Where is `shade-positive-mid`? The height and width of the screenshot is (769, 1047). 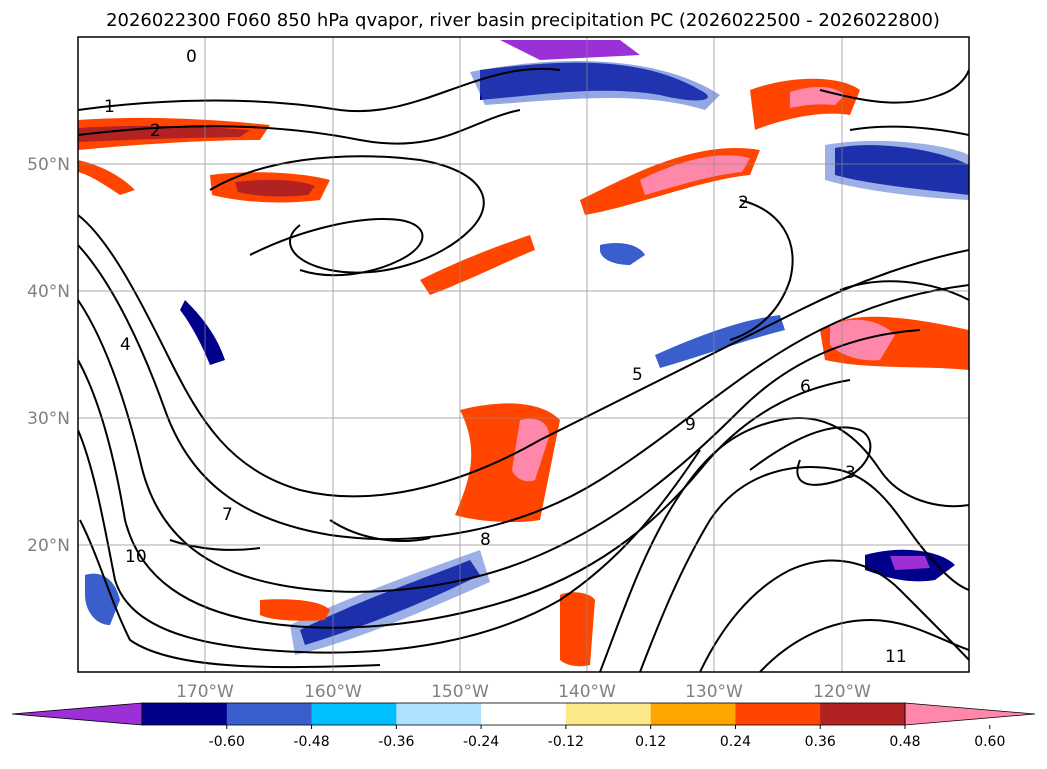 shade-positive-mid is located at coordinates (477, 265).